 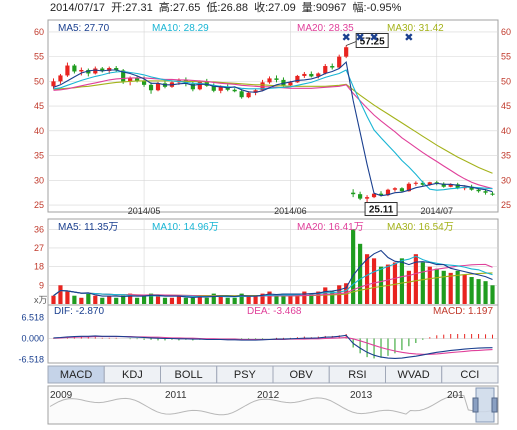 I want to click on volume-y-axis: 36 27 18 9, so click(x=39, y=257).